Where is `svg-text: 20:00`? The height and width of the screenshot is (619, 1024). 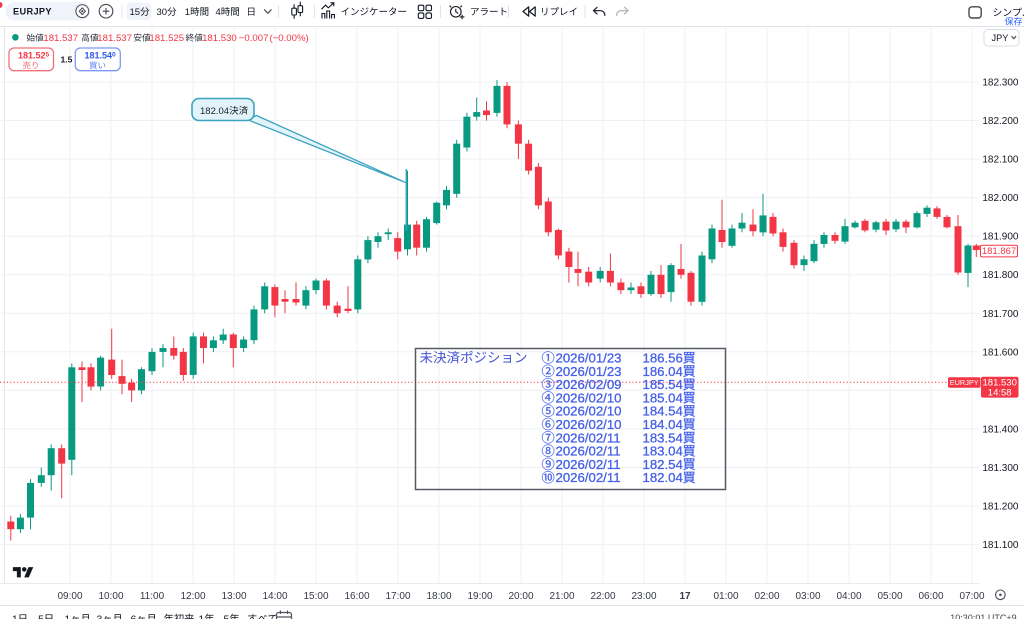 svg-text: 20:00 is located at coordinates (520, 596).